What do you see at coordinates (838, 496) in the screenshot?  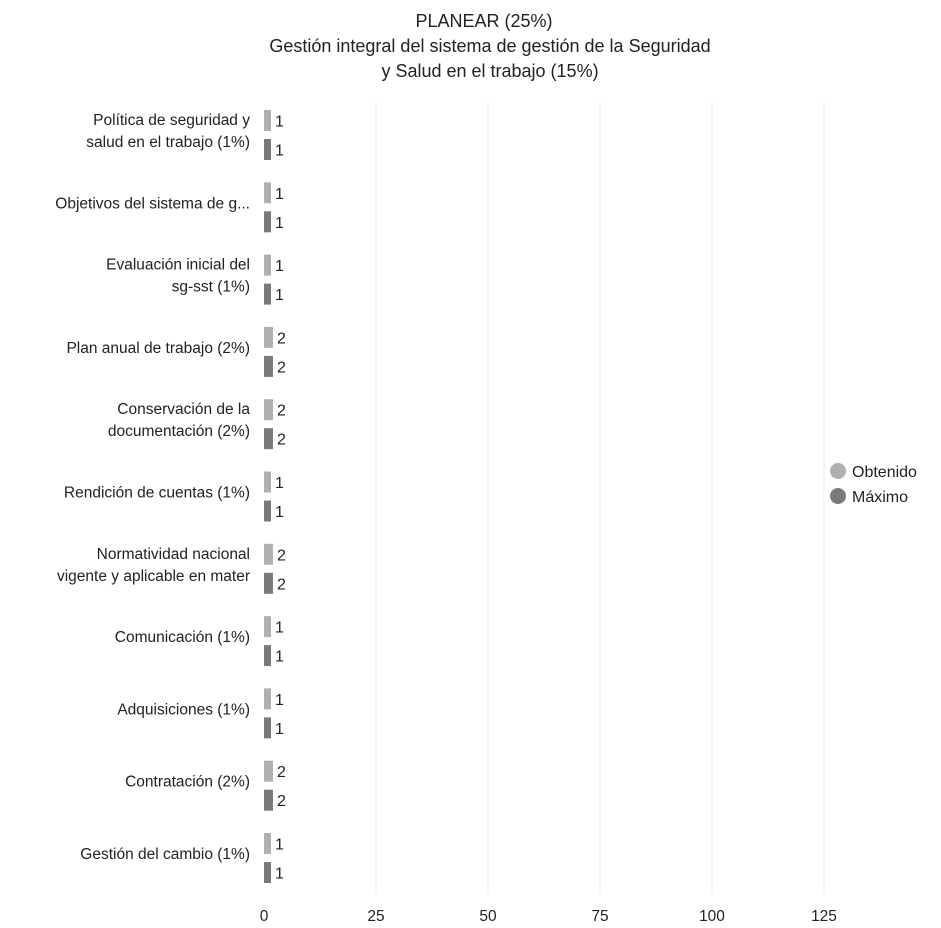 I see `legend-swatch-m-ximo` at bounding box center [838, 496].